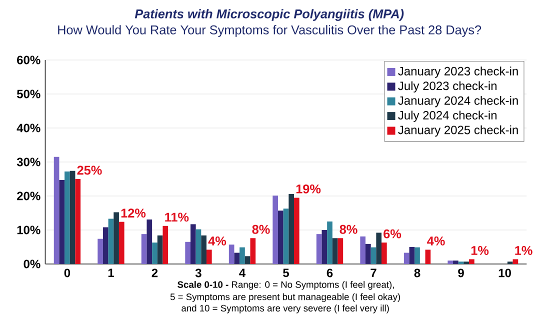  What do you see at coordinates (286, 273) in the screenshot?
I see `x-tick-label: 5` at bounding box center [286, 273].